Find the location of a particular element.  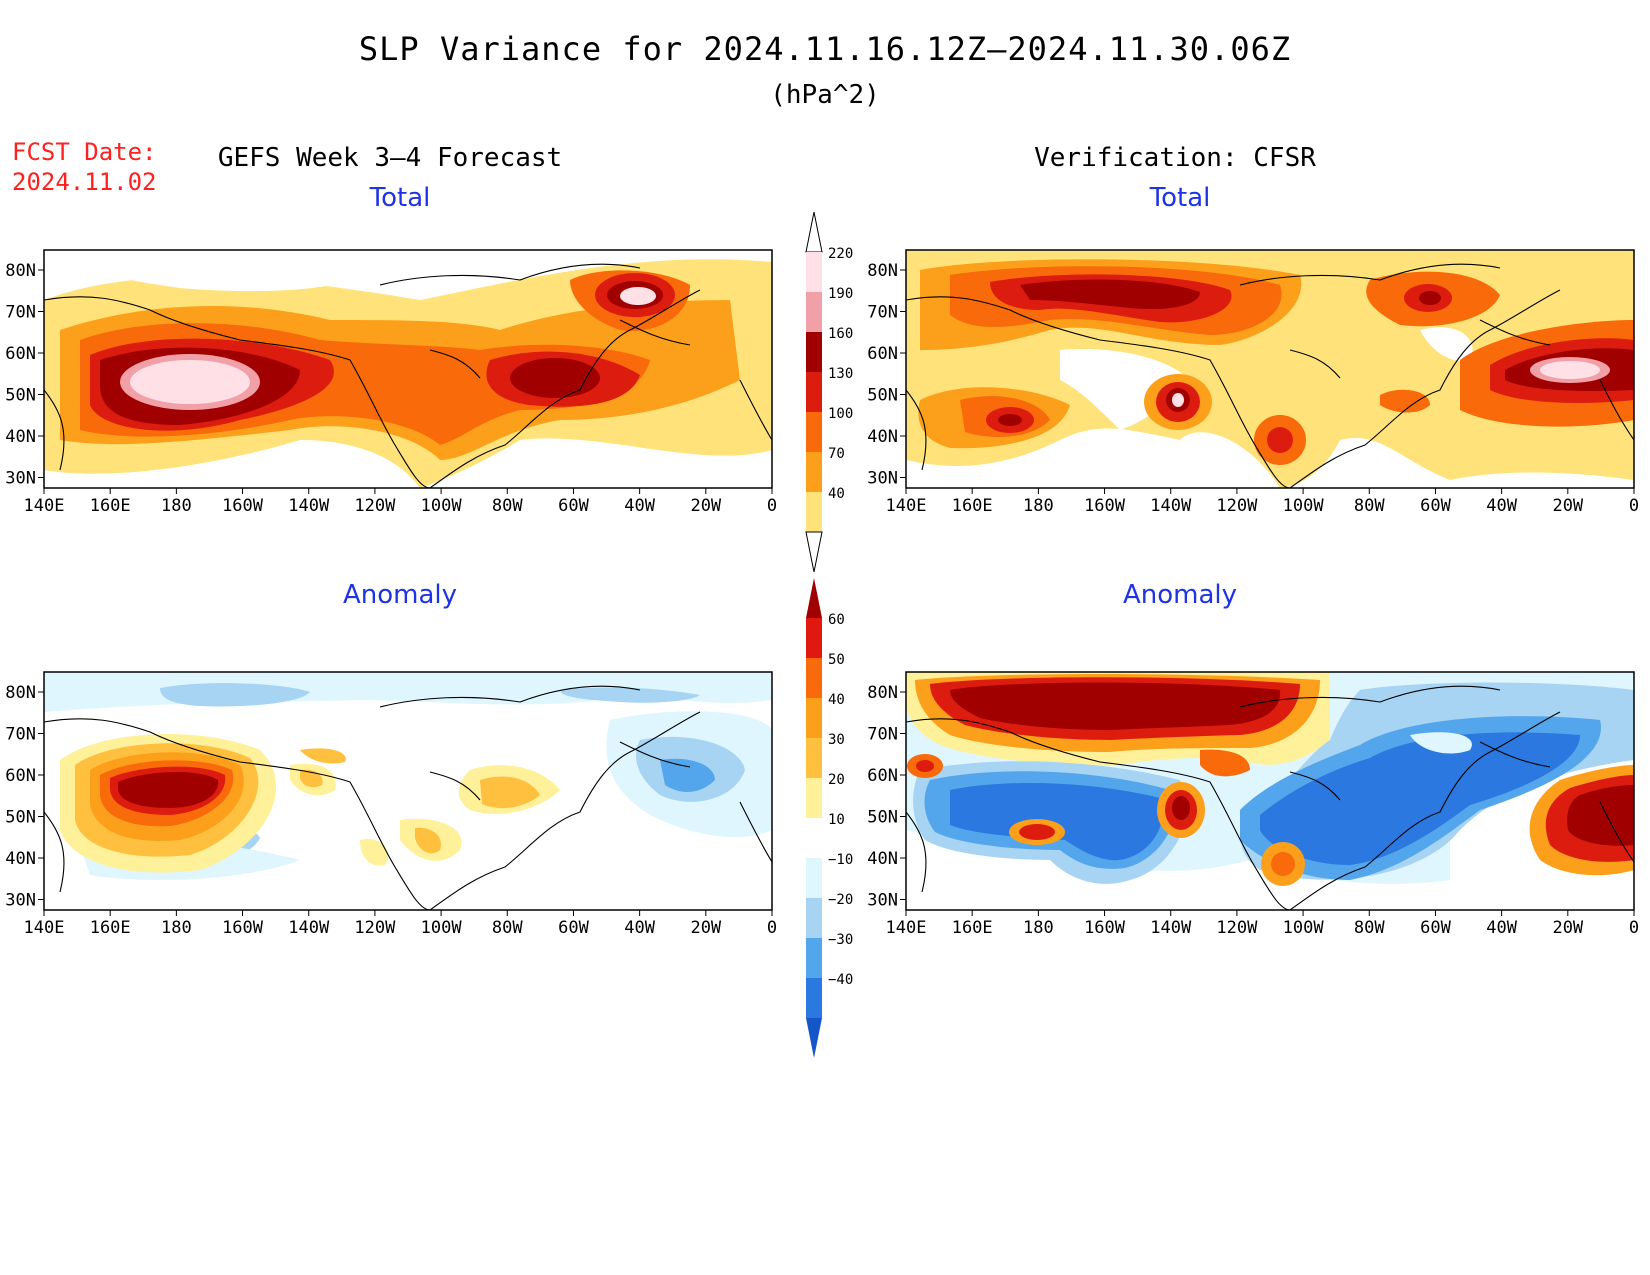

colorbar-anomaly-top-arrow is located at coordinates (814, 598).